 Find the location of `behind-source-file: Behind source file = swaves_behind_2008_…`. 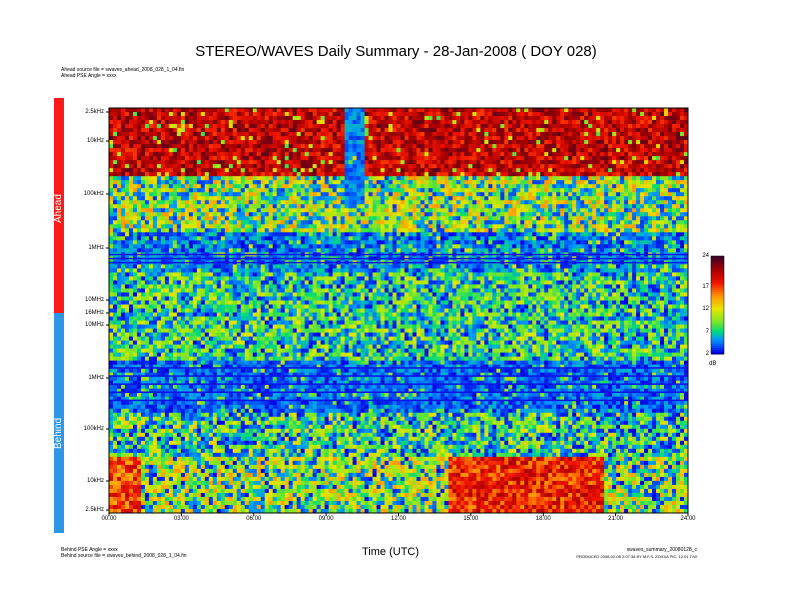

behind-source-file: Behind source file = swaves_behind_2008_… is located at coordinates (124, 556).